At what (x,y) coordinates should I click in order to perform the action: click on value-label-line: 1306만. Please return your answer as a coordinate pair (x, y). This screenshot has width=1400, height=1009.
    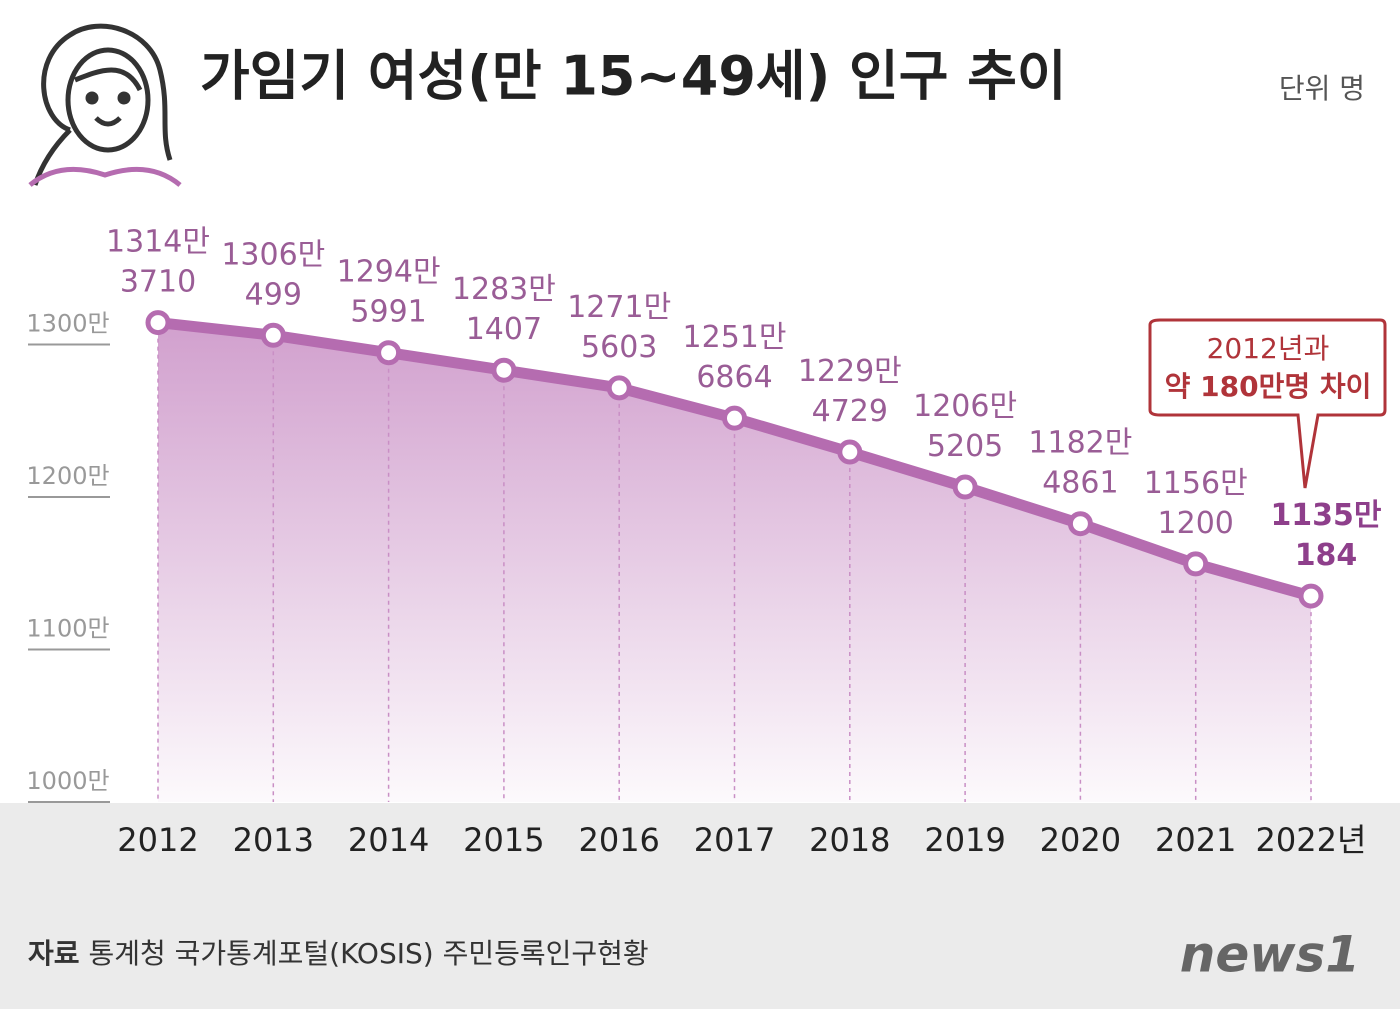
    Looking at the image, I should click on (273, 254).